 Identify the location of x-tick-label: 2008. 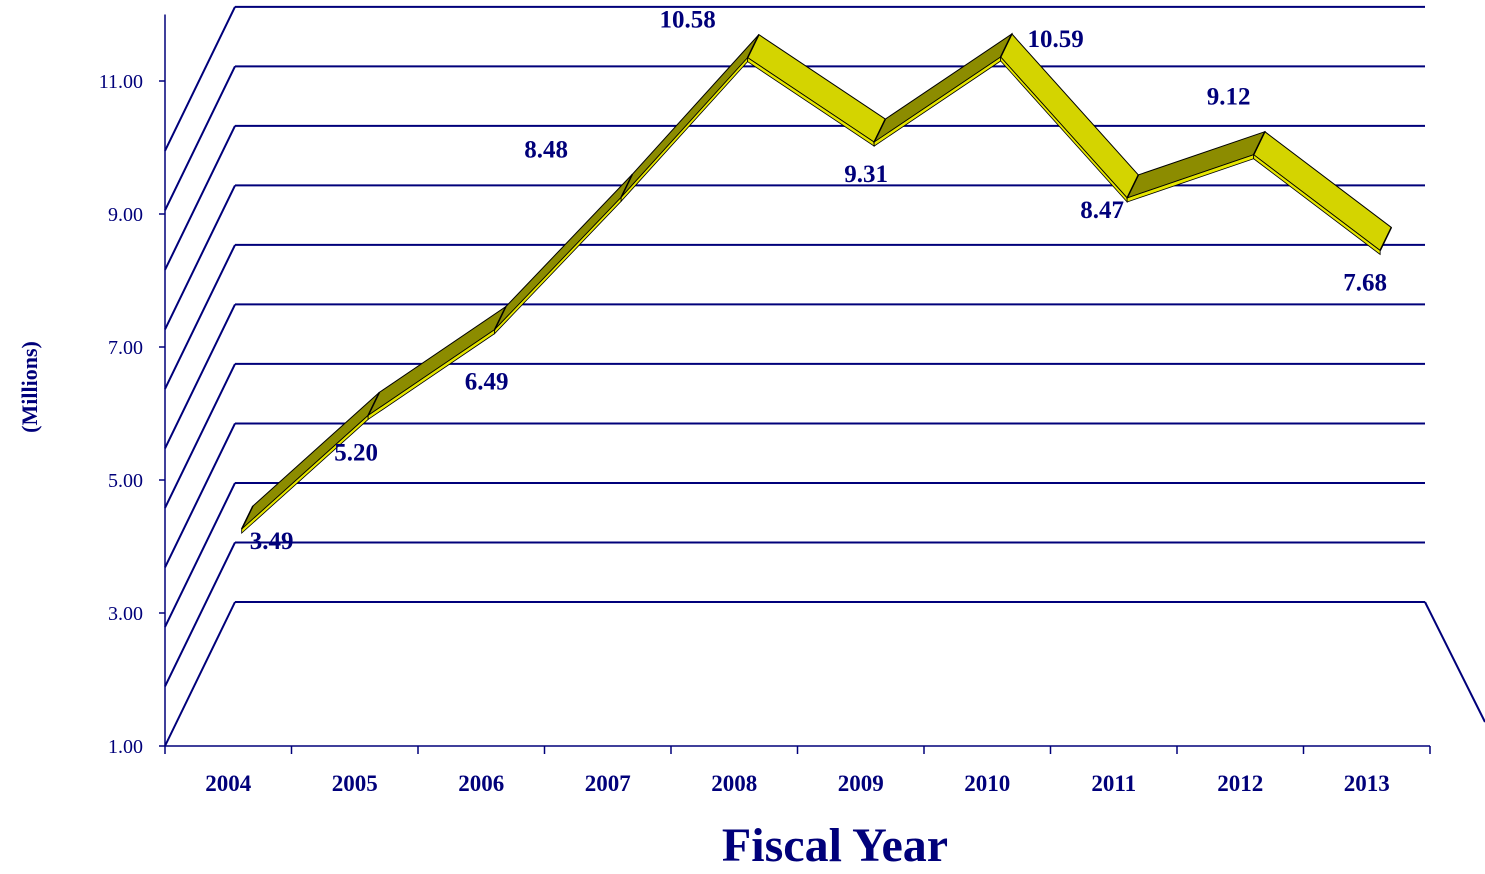
(734, 783).